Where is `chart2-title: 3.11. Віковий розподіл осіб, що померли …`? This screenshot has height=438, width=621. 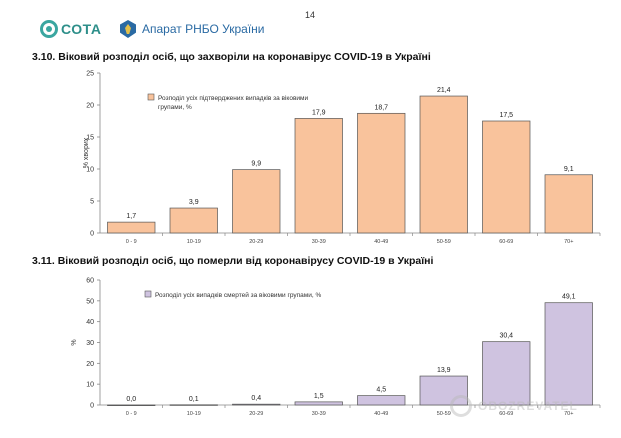 chart2-title: 3.11. Віковий розподіл осіб, що померли … is located at coordinates (233, 261).